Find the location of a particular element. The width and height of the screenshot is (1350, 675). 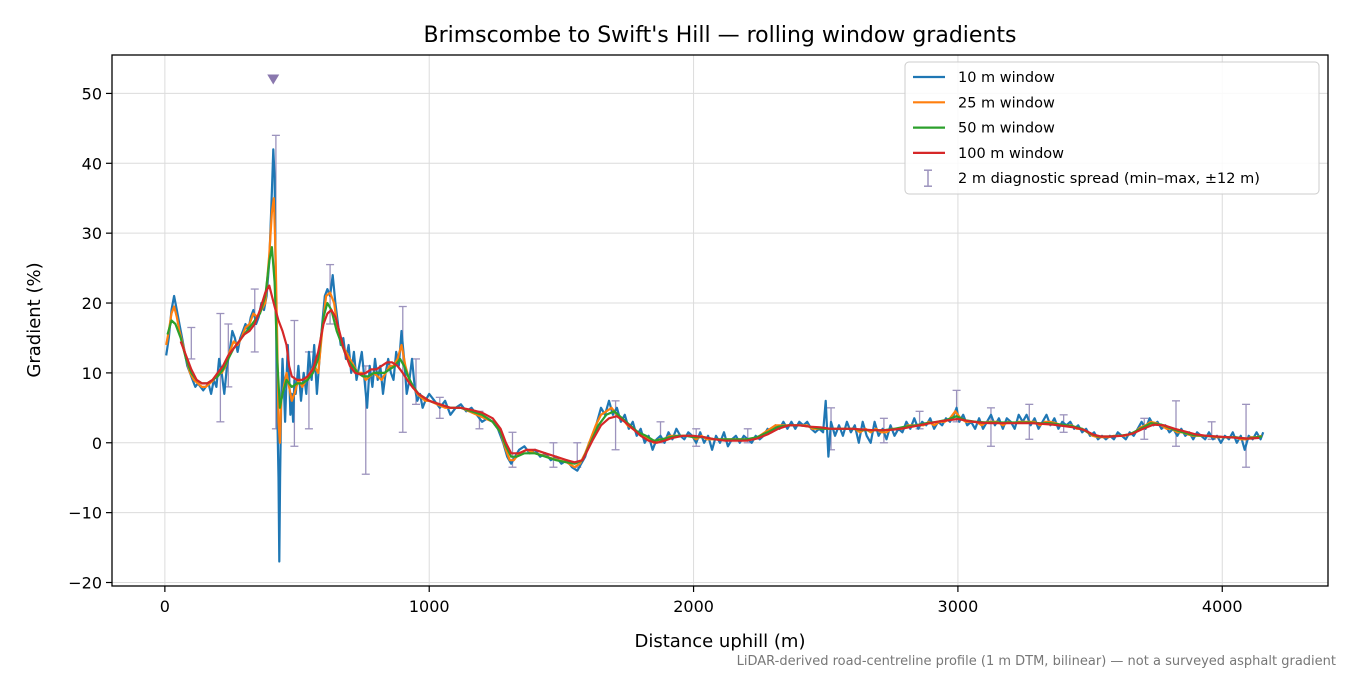

x-axis-label: Distance uphill (m) is located at coordinates (720, 641).